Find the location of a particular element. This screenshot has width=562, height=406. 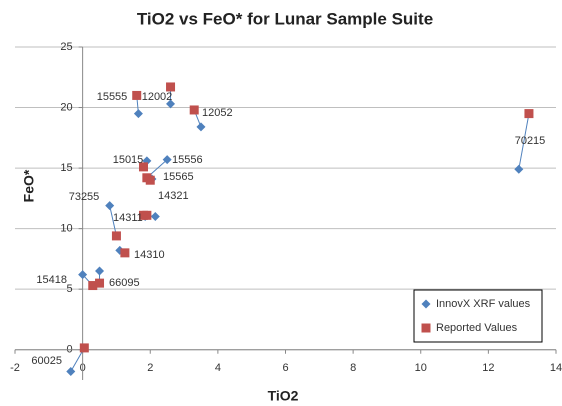

x-tick-label: 4 is located at coordinates (218, 368).